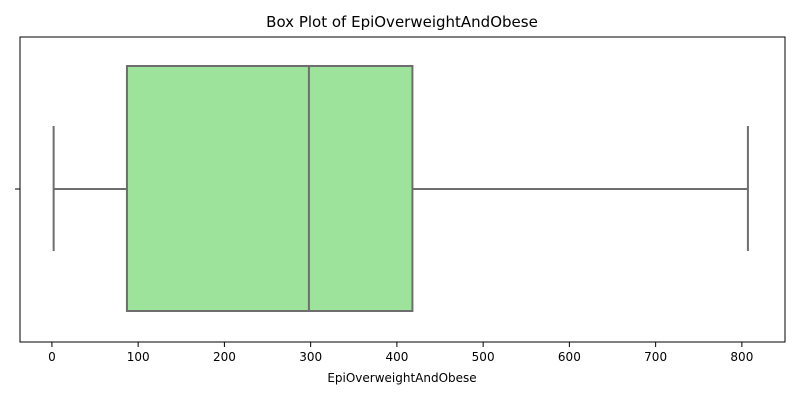 The width and height of the screenshot is (800, 400). What do you see at coordinates (224, 357) in the screenshot?
I see `x-tick-label: 200` at bounding box center [224, 357].